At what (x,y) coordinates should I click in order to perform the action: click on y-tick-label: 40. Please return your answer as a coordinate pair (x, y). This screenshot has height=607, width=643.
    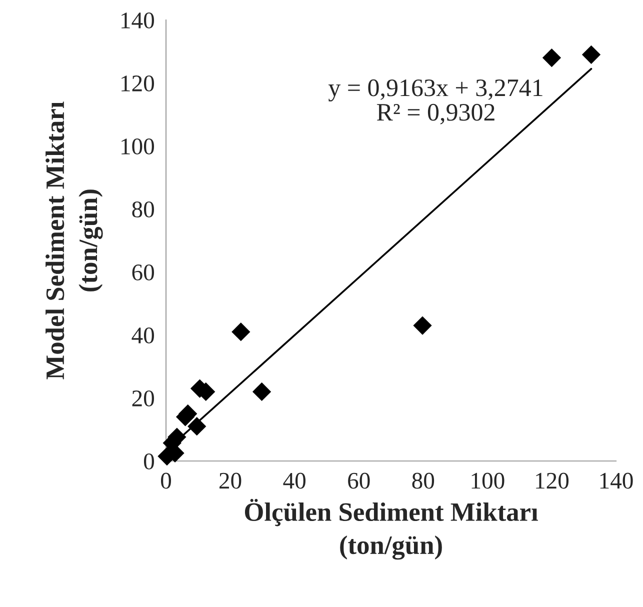
    Looking at the image, I should click on (143, 335).